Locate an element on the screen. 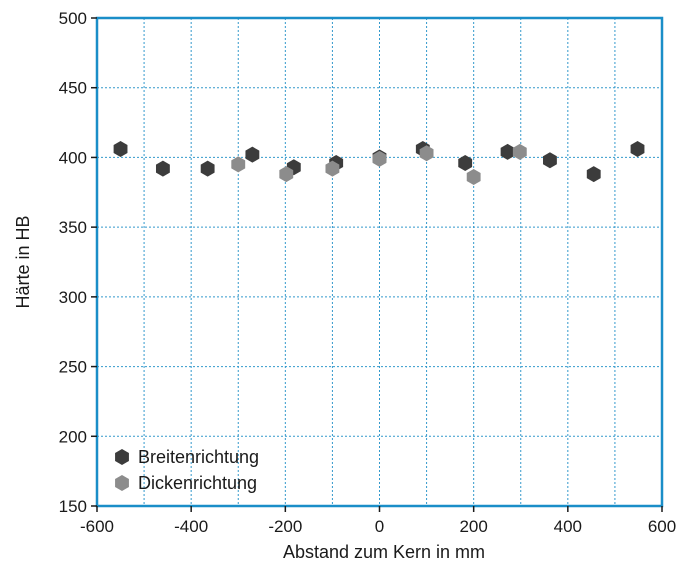 The image size is (687, 567). x-tick-labels: -600 -400 -200 0 200 400 600 is located at coordinates (378, 526).